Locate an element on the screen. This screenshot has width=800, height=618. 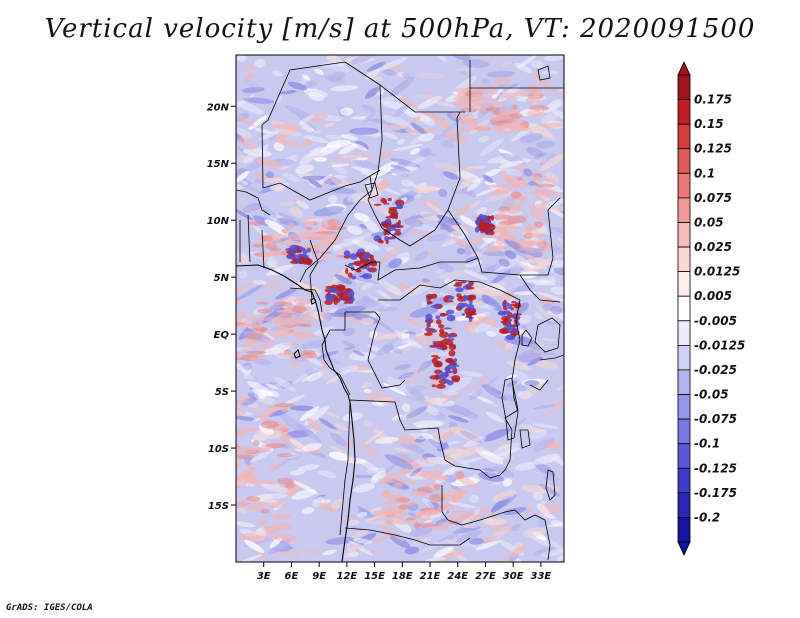
lake-outline is located at coordinates (525, 439).